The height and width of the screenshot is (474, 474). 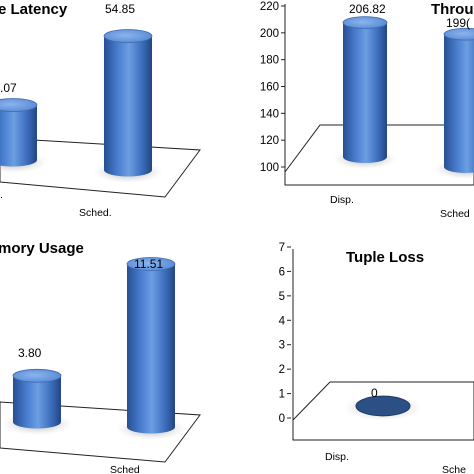 I want to click on y-tick-label: 0, so click(x=282, y=419).